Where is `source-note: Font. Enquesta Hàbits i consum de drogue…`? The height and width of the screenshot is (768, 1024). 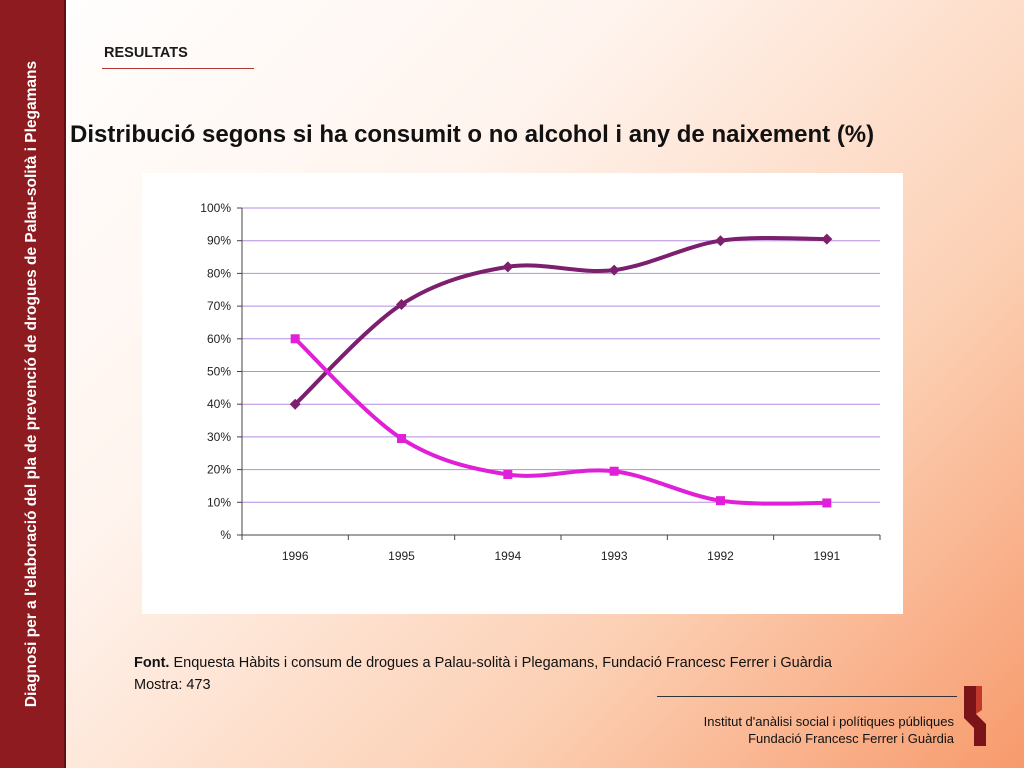 source-note: Font. Enquesta Hàbits i consum de drogue… is located at coordinates (483, 663).